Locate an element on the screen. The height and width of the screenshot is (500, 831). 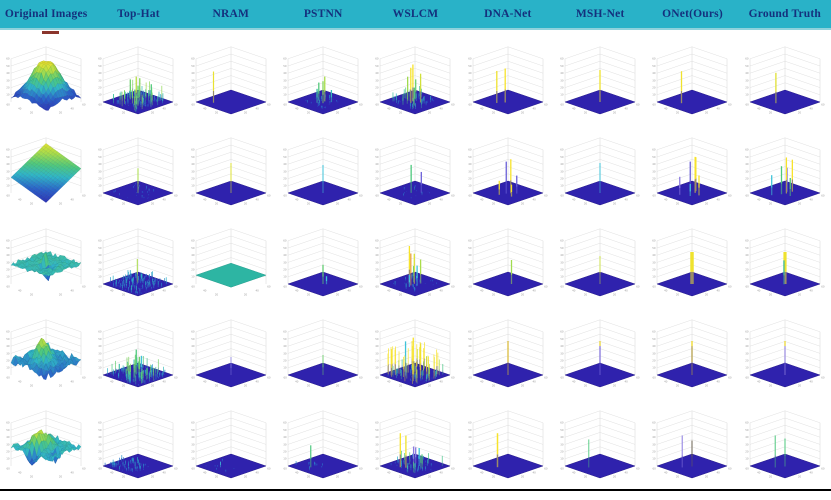
column-header-dna-net: DNA-Net is located at coordinates (508, 14).